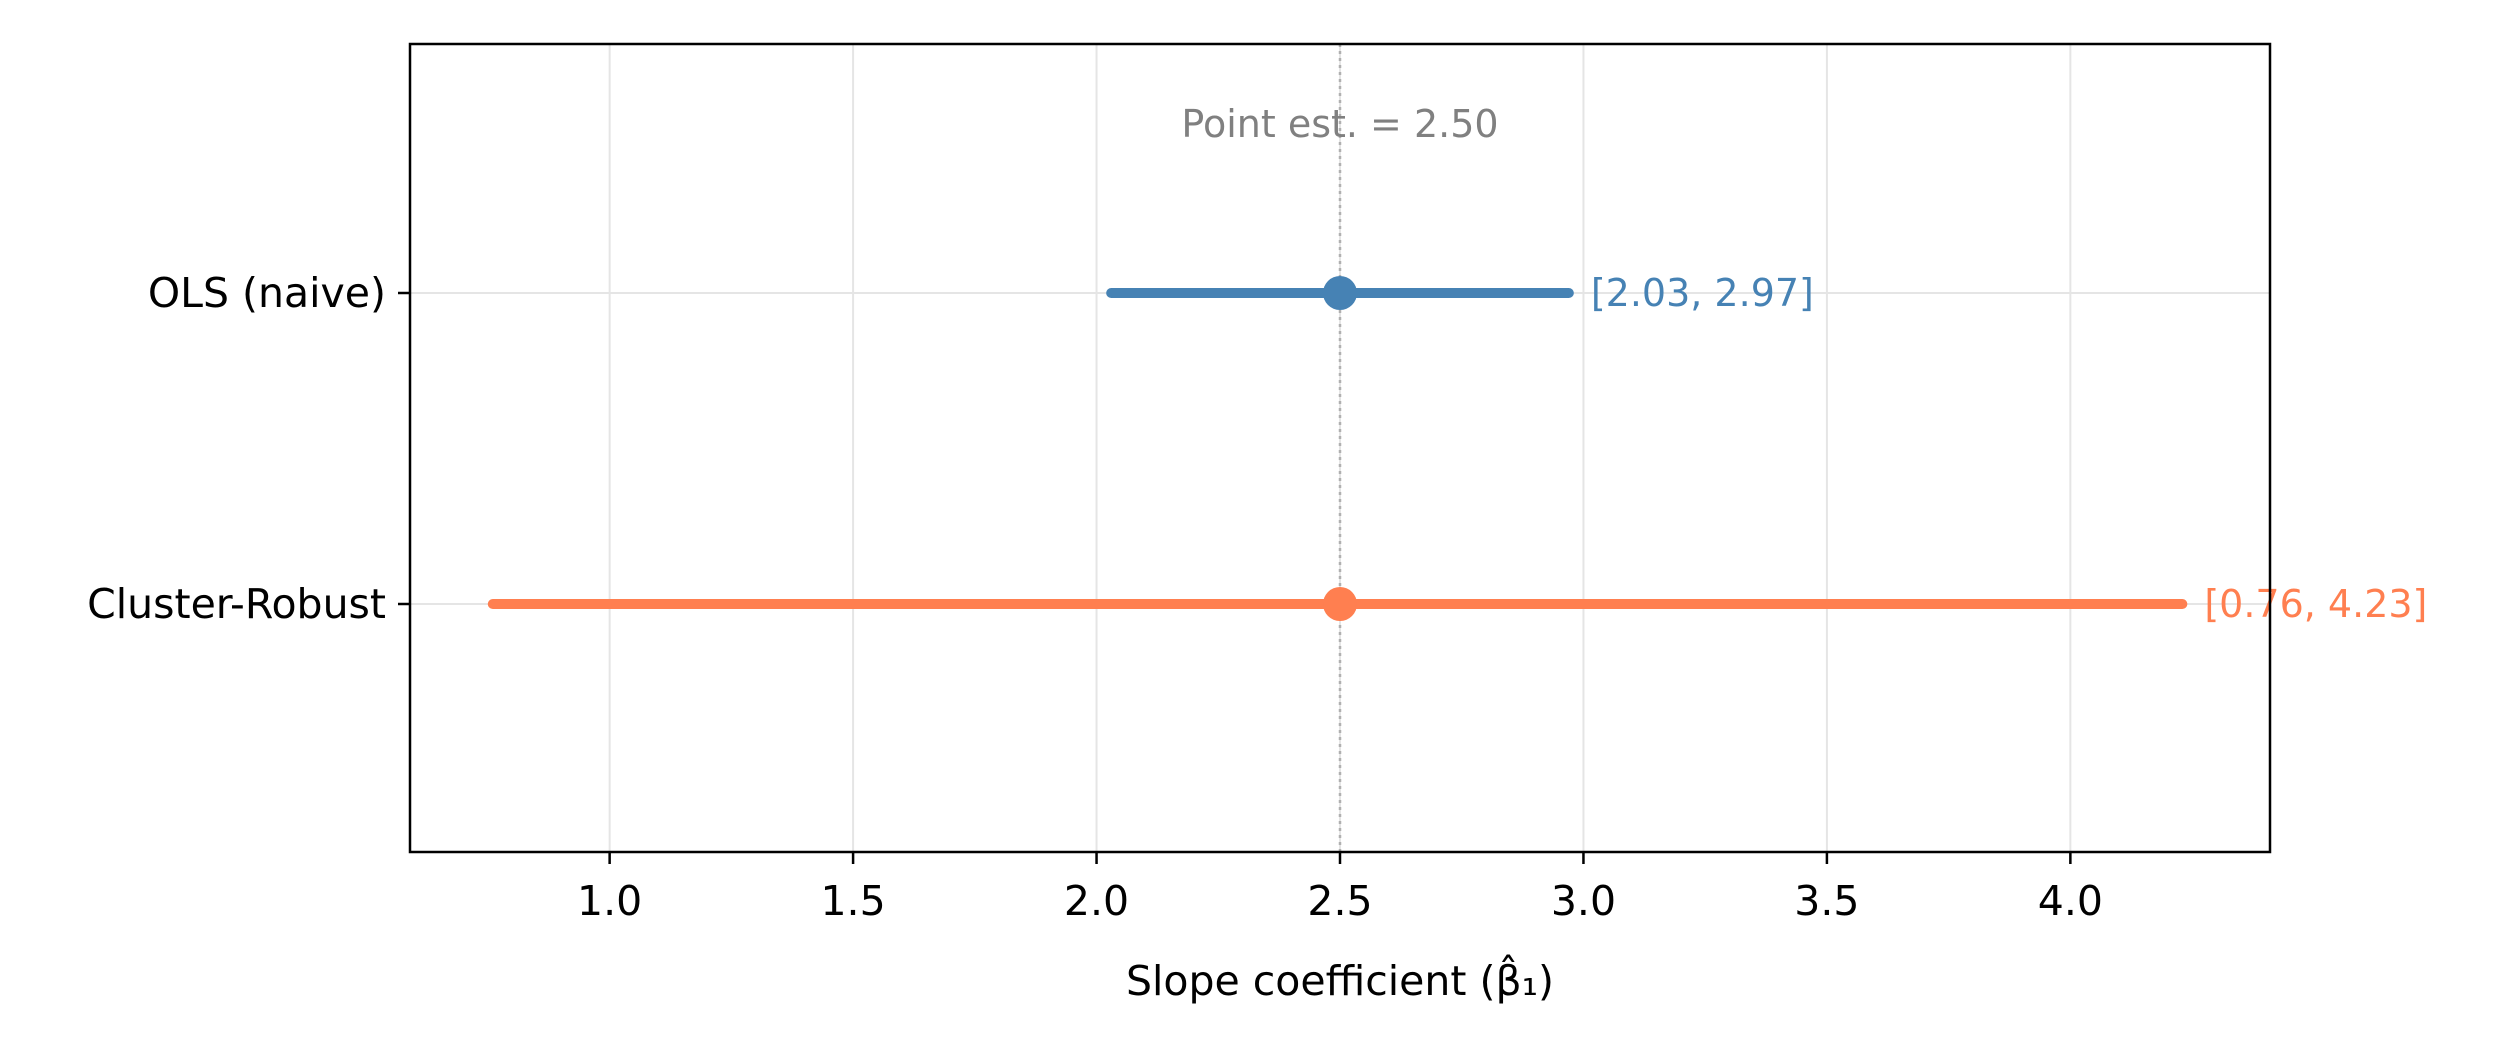 Image resolution: width=2497 pixels, height=1055 pixels. What do you see at coordinates (2315, 604) in the screenshot?
I see `ci-label: [0.76, 4.23]` at bounding box center [2315, 604].